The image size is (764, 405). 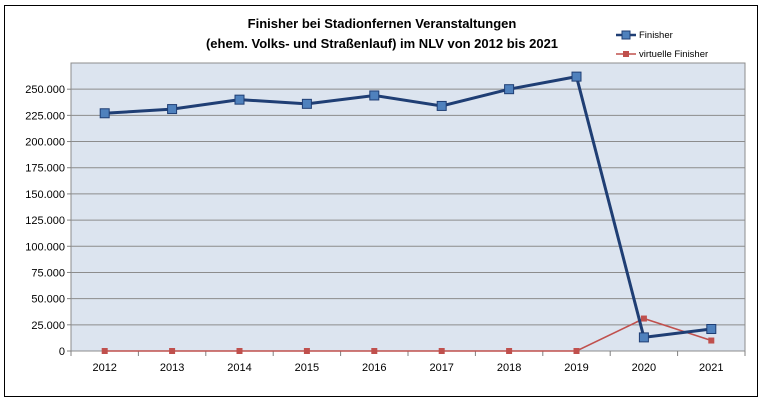 I want to click on y-tick-label: 50.000, so click(x=48, y=300).